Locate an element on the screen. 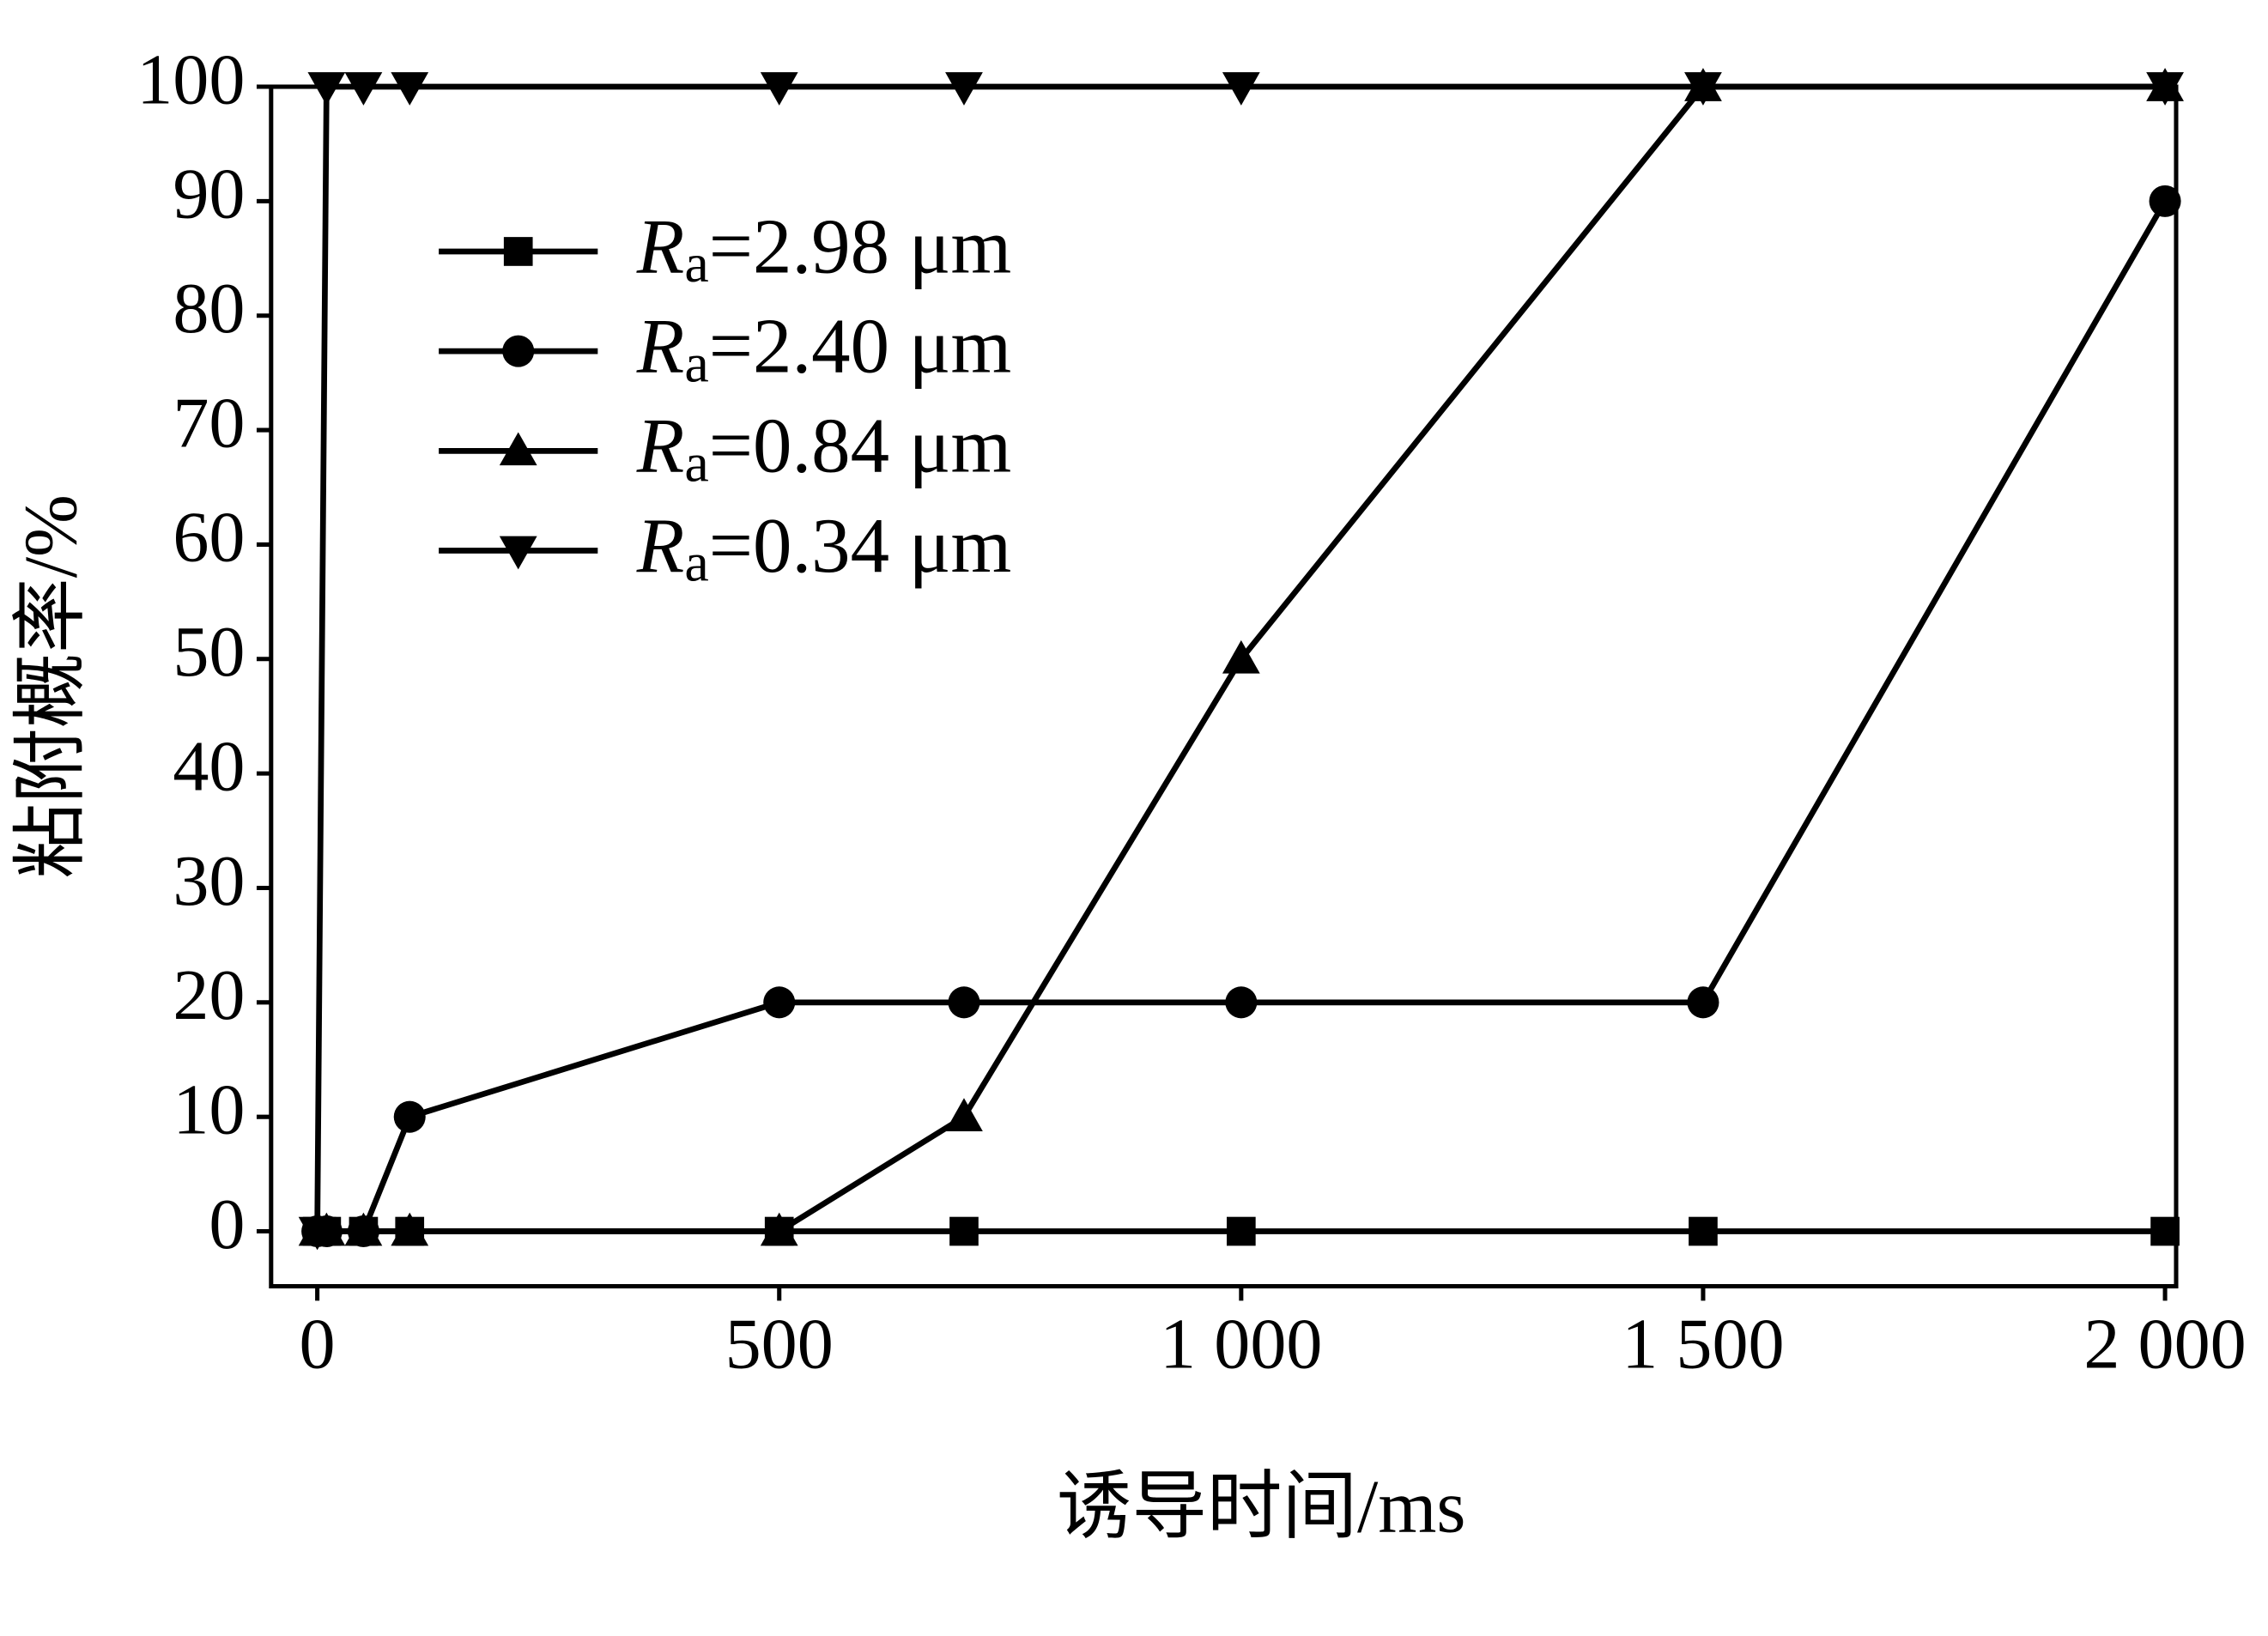  x-tick-label: 1 500 is located at coordinates (1703, 1345).